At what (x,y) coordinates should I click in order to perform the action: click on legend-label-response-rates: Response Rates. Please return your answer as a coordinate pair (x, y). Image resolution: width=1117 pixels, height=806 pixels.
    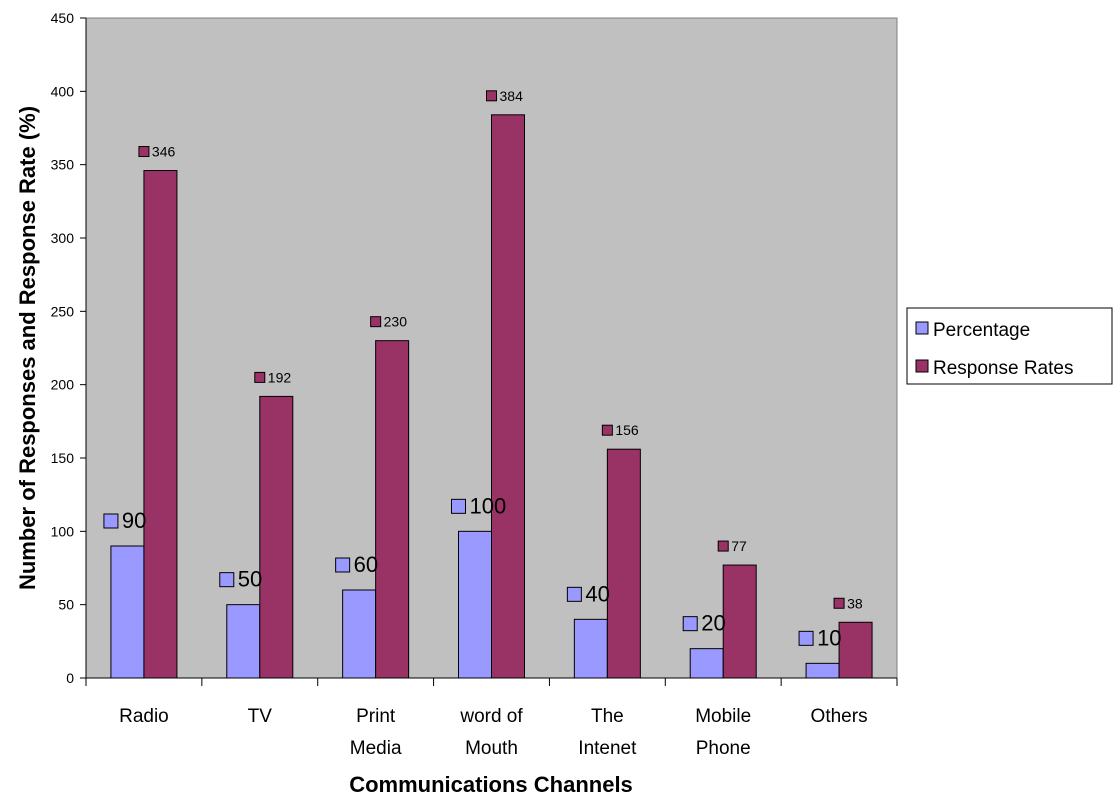
    Looking at the image, I should click on (1003, 368).